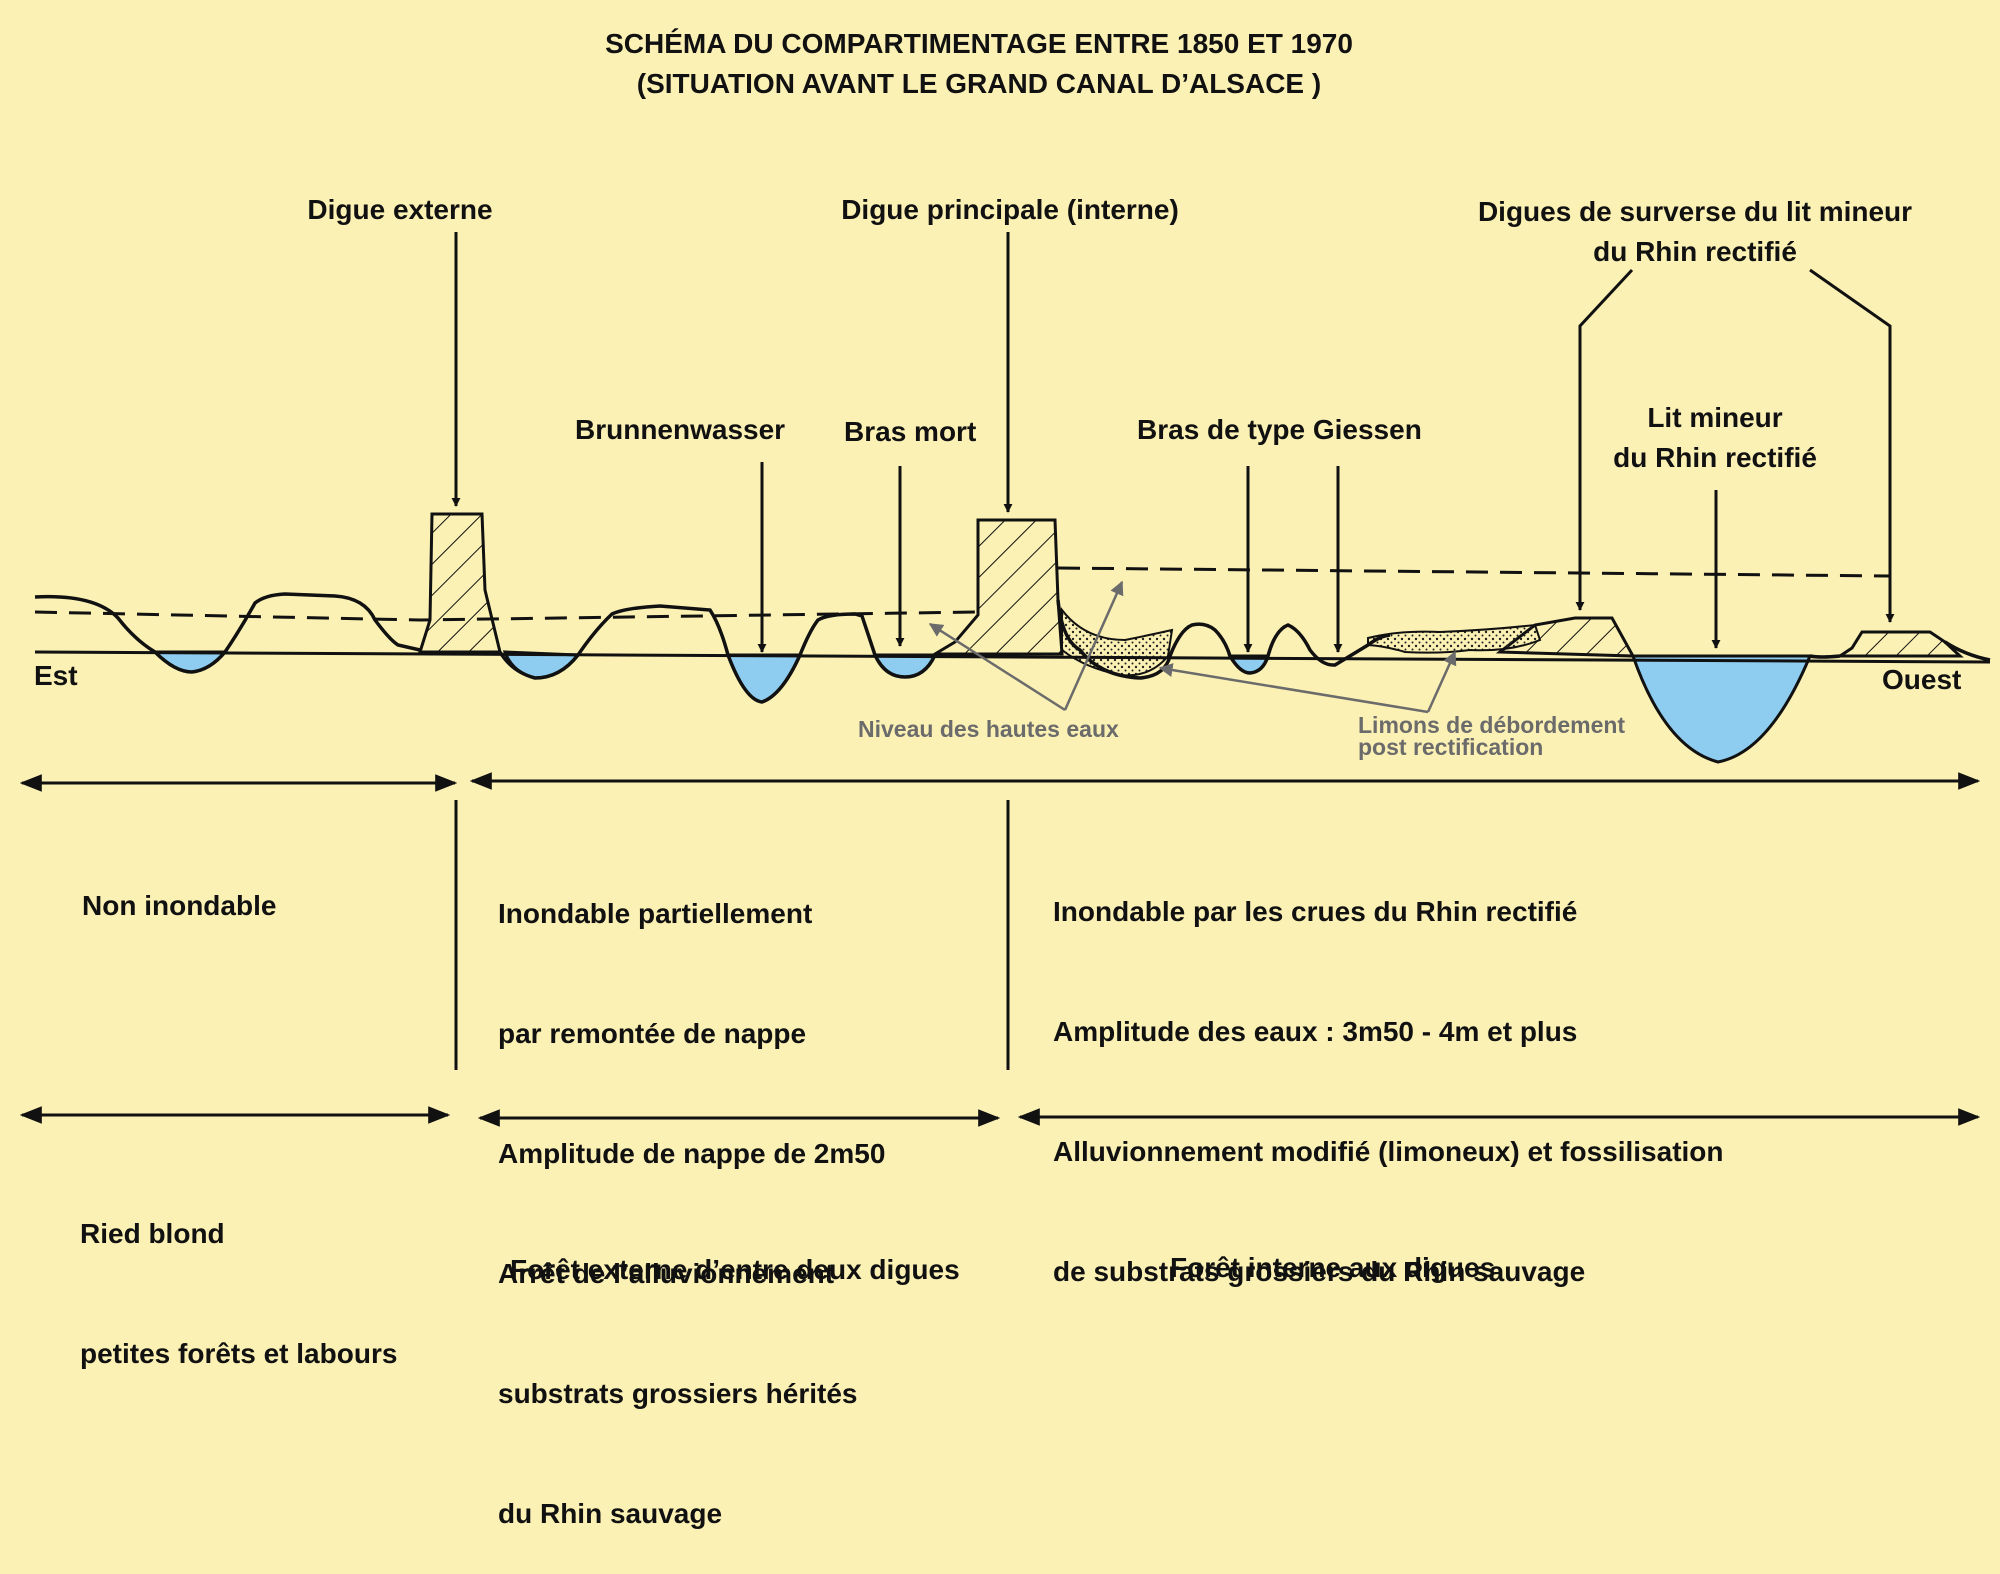 Image resolution: width=2000 pixels, height=1574 pixels. I want to click on flood-zone2-line-1: Inondable partiellement, so click(655, 913).